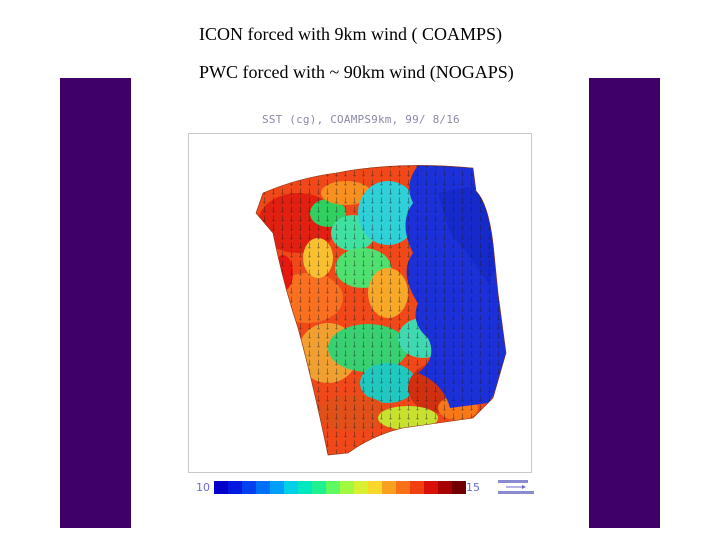  What do you see at coordinates (95, 303) in the screenshot?
I see `left-decorative-bar` at bounding box center [95, 303].